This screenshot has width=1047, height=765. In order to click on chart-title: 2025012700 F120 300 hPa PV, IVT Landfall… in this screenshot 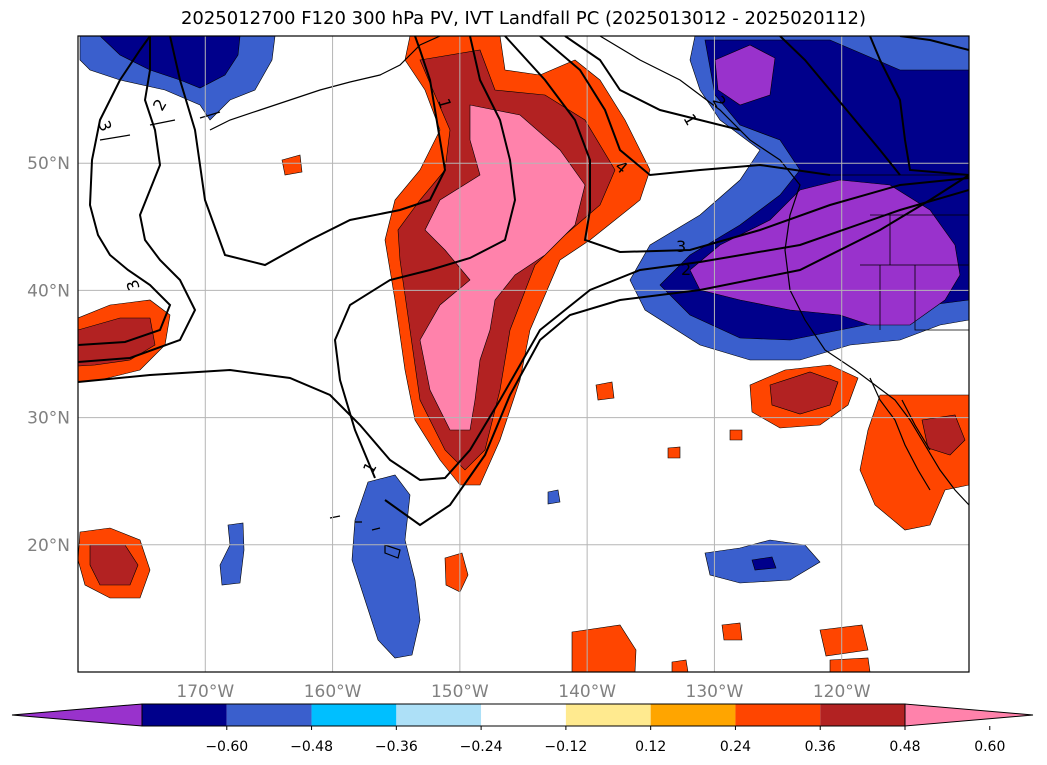, I will do `click(523, 18)`.